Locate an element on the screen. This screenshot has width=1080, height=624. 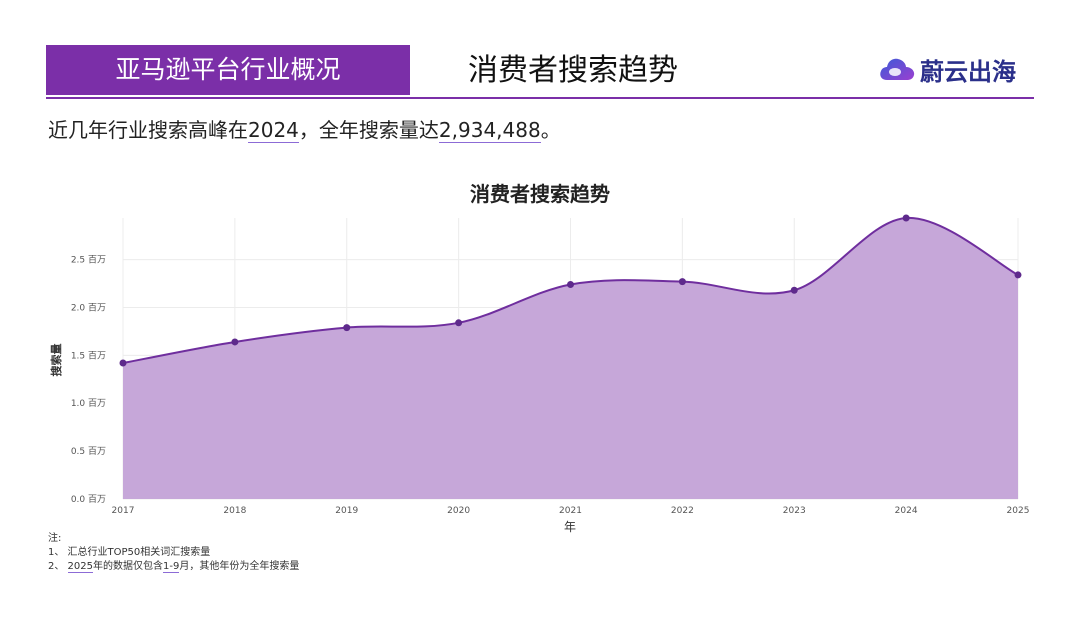
data-point-2019 is located at coordinates (347, 328).